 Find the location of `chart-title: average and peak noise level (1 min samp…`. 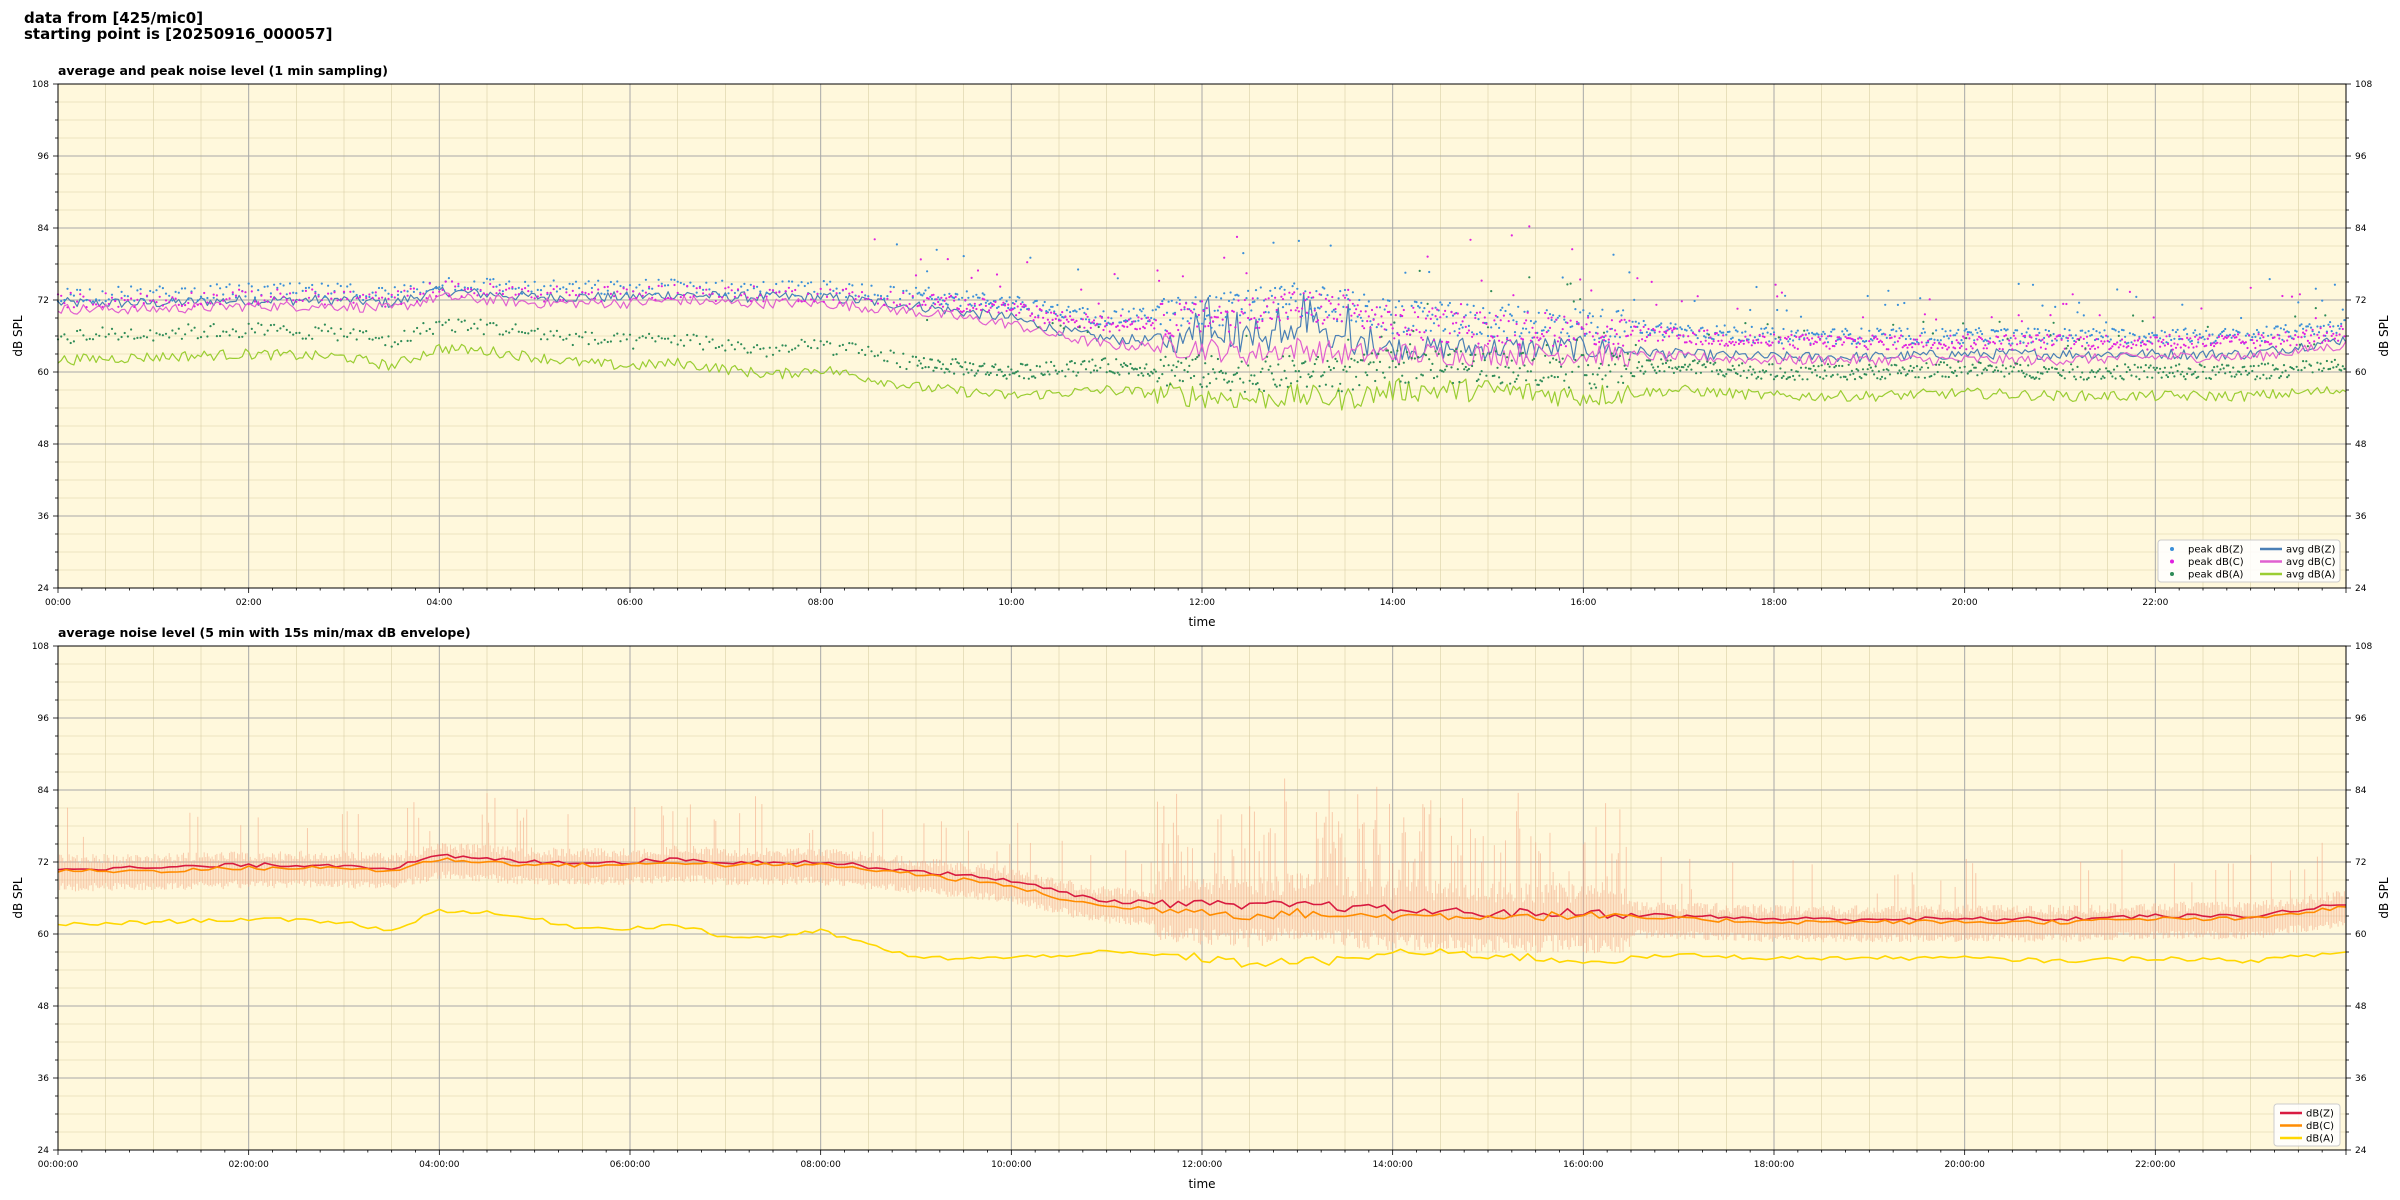

chart-title: average and peak noise level (1 min samp… is located at coordinates (223, 70).